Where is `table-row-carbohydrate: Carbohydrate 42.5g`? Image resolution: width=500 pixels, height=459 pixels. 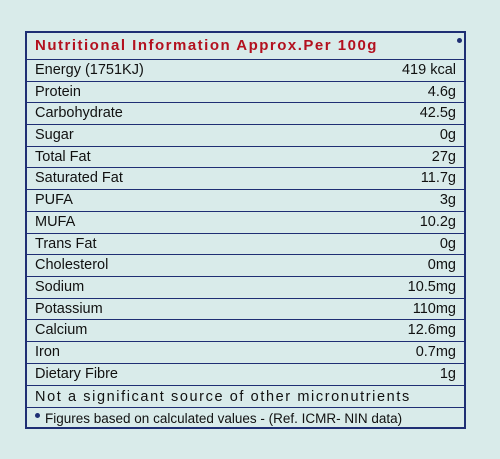
table-row-carbohydrate: Carbohydrate 42.5g is located at coordinates (245, 113).